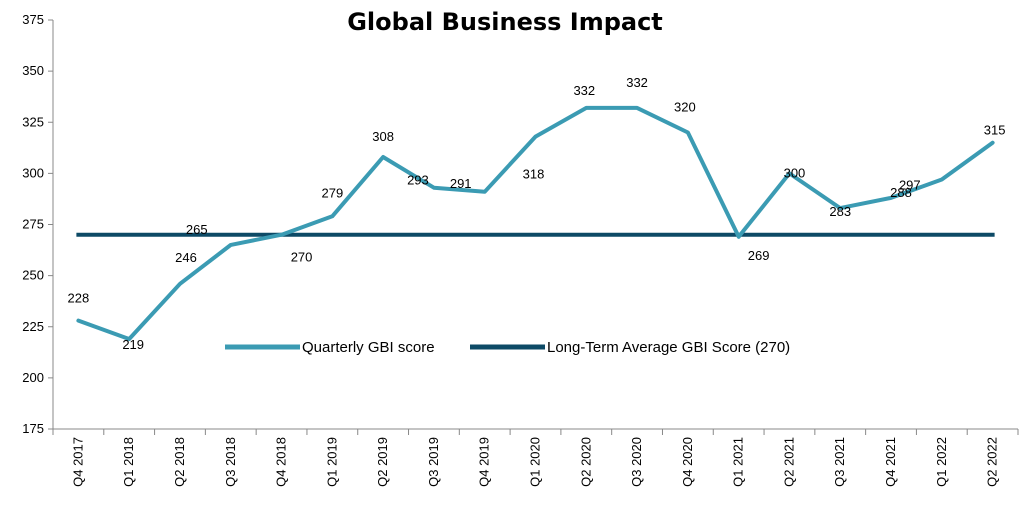 This screenshot has width=1024, height=521. What do you see at coordinates (33, 377) in the screenshot?
I see `y-tick-label: 200` at bounding box center [33, 377].